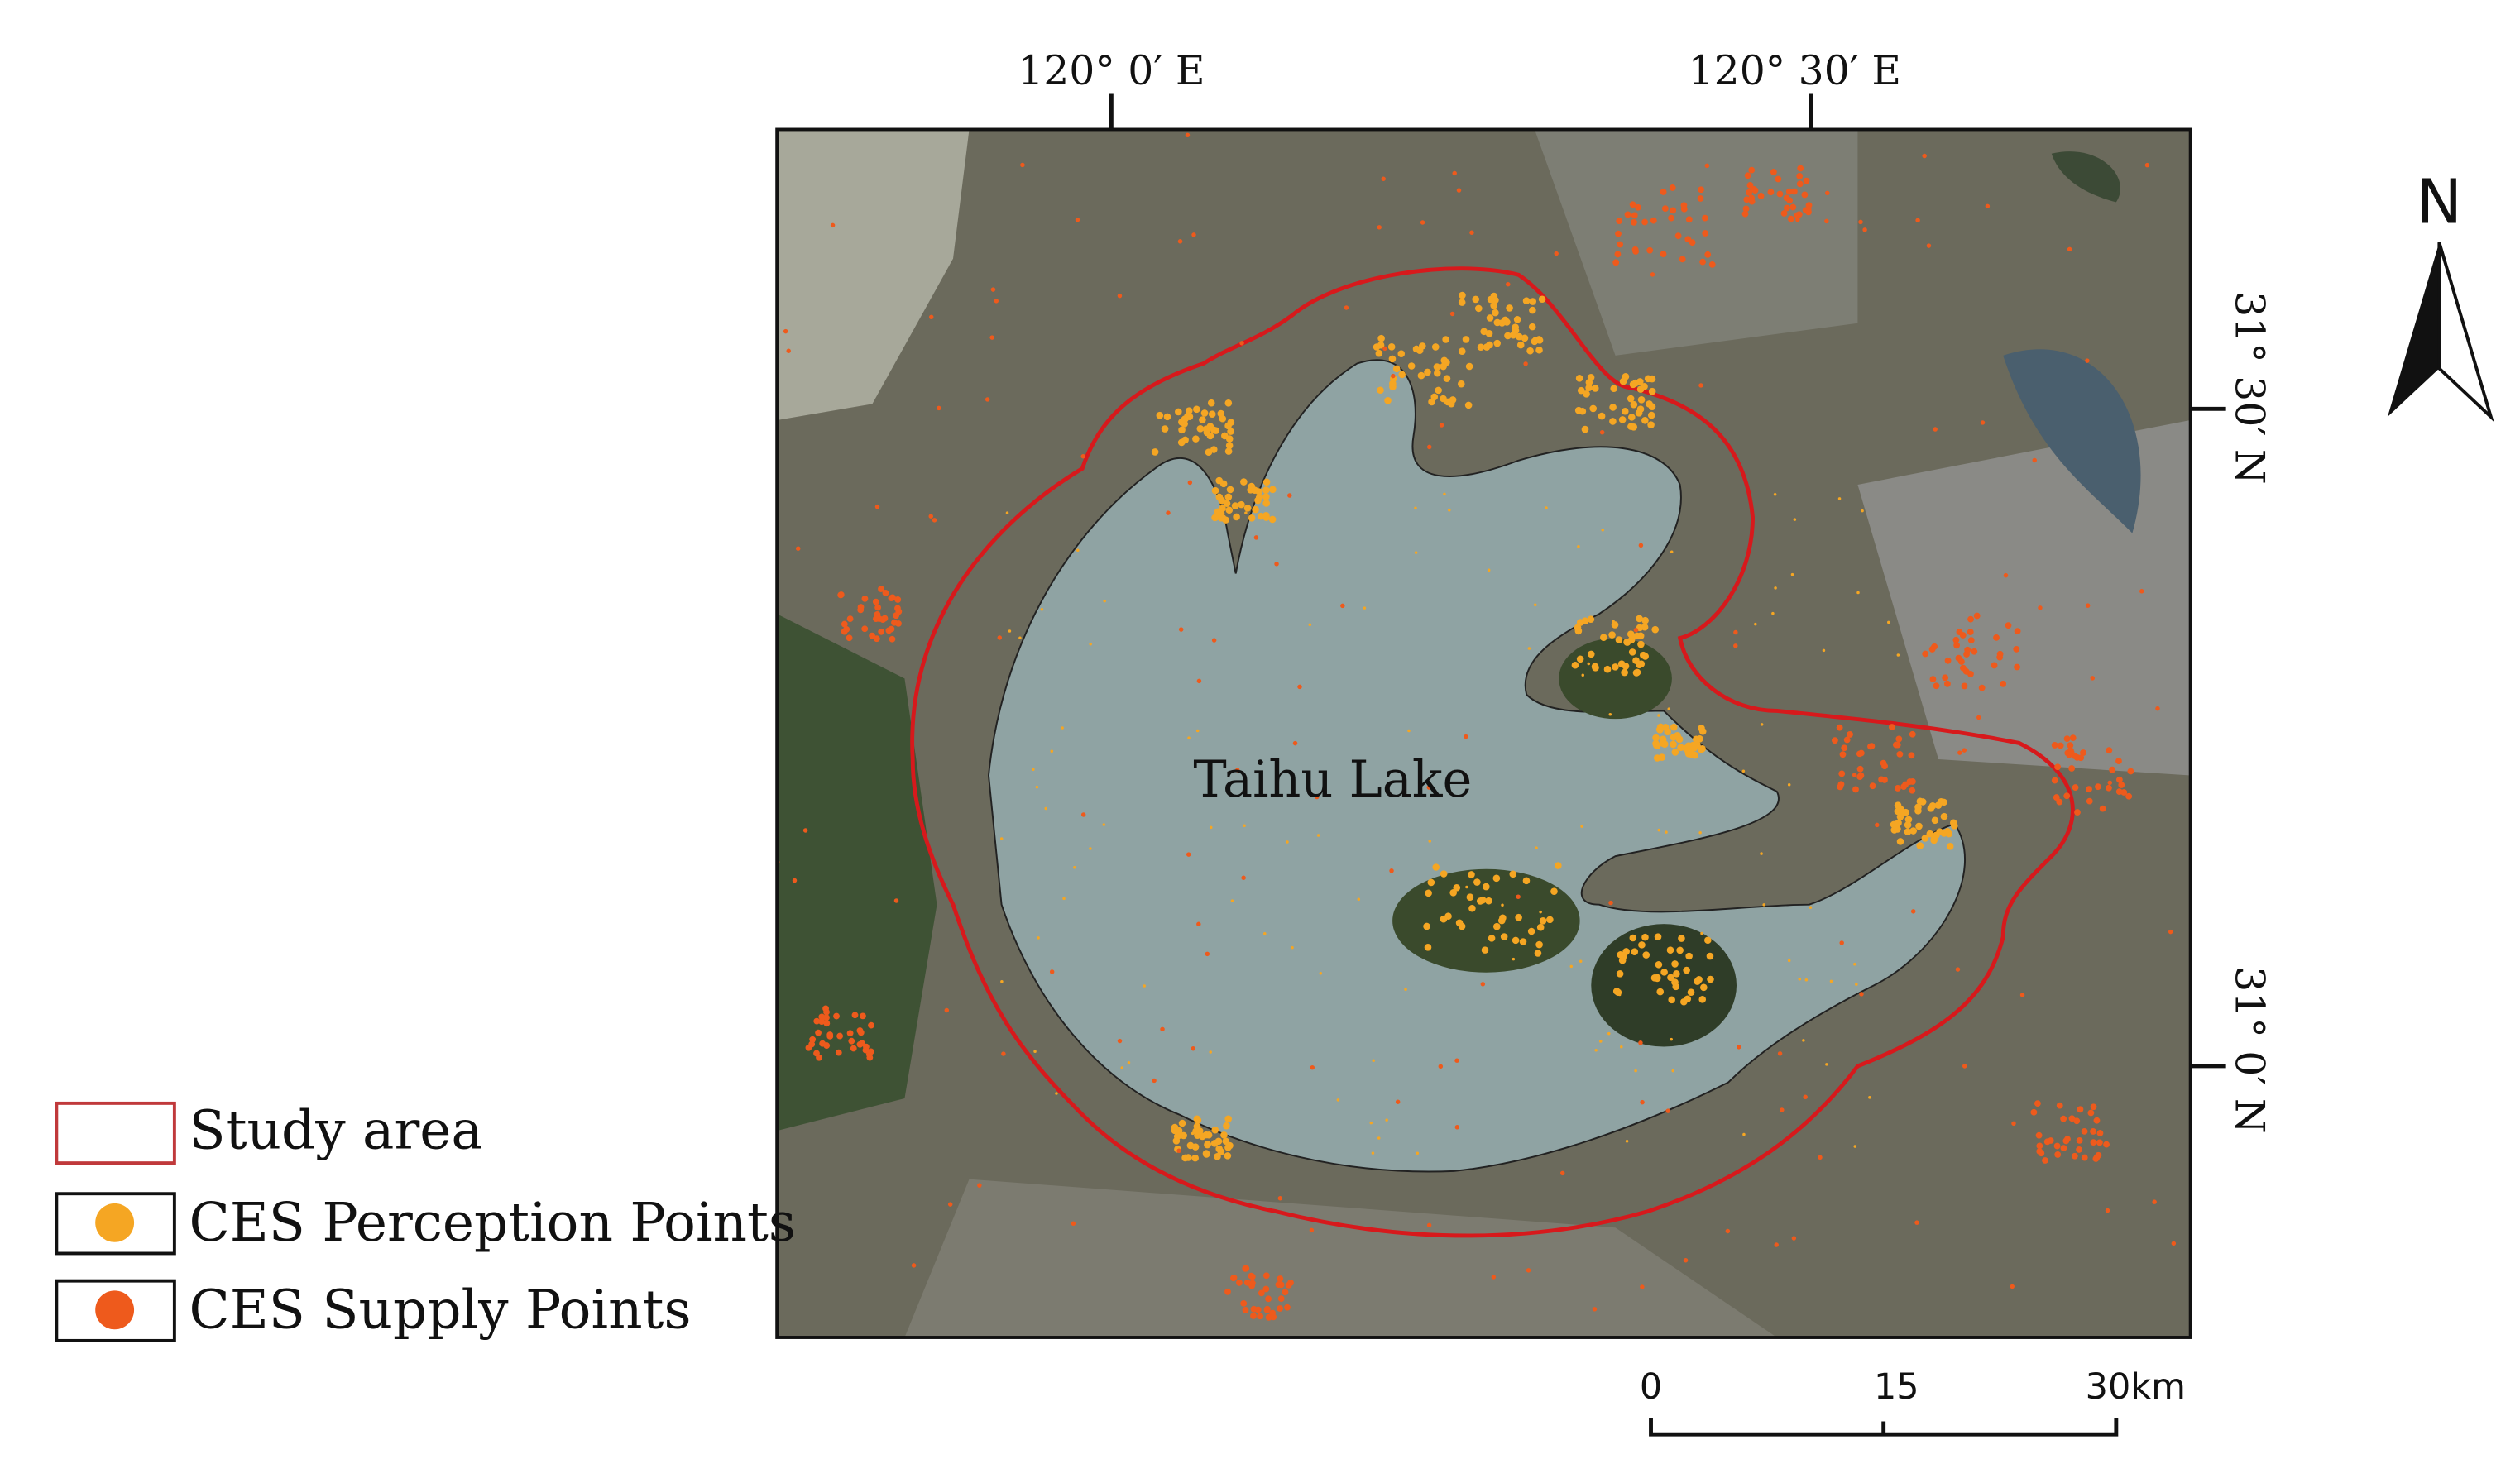 Image resolution: width=2520 pixels, height=1483 pixels. What do you see at coordinates (1615, 679) in the screenshot?
I see `peninsula` at bounding box center [1615, 679].